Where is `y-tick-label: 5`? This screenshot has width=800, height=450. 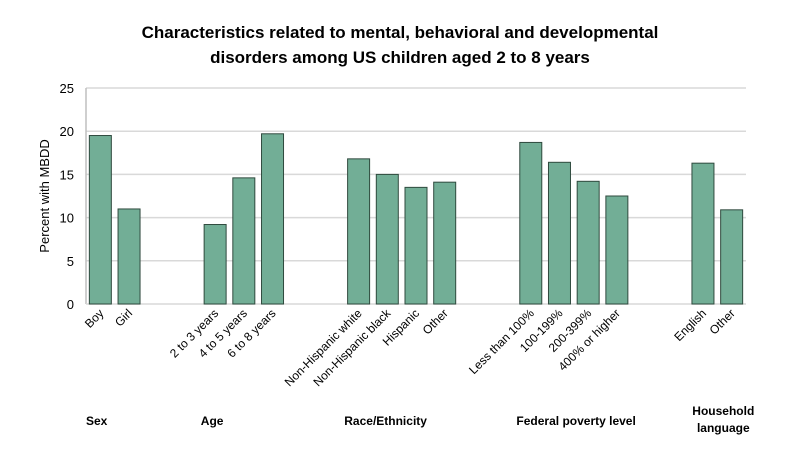 y-tick-label: 5 is located at coordinates (70, 261).